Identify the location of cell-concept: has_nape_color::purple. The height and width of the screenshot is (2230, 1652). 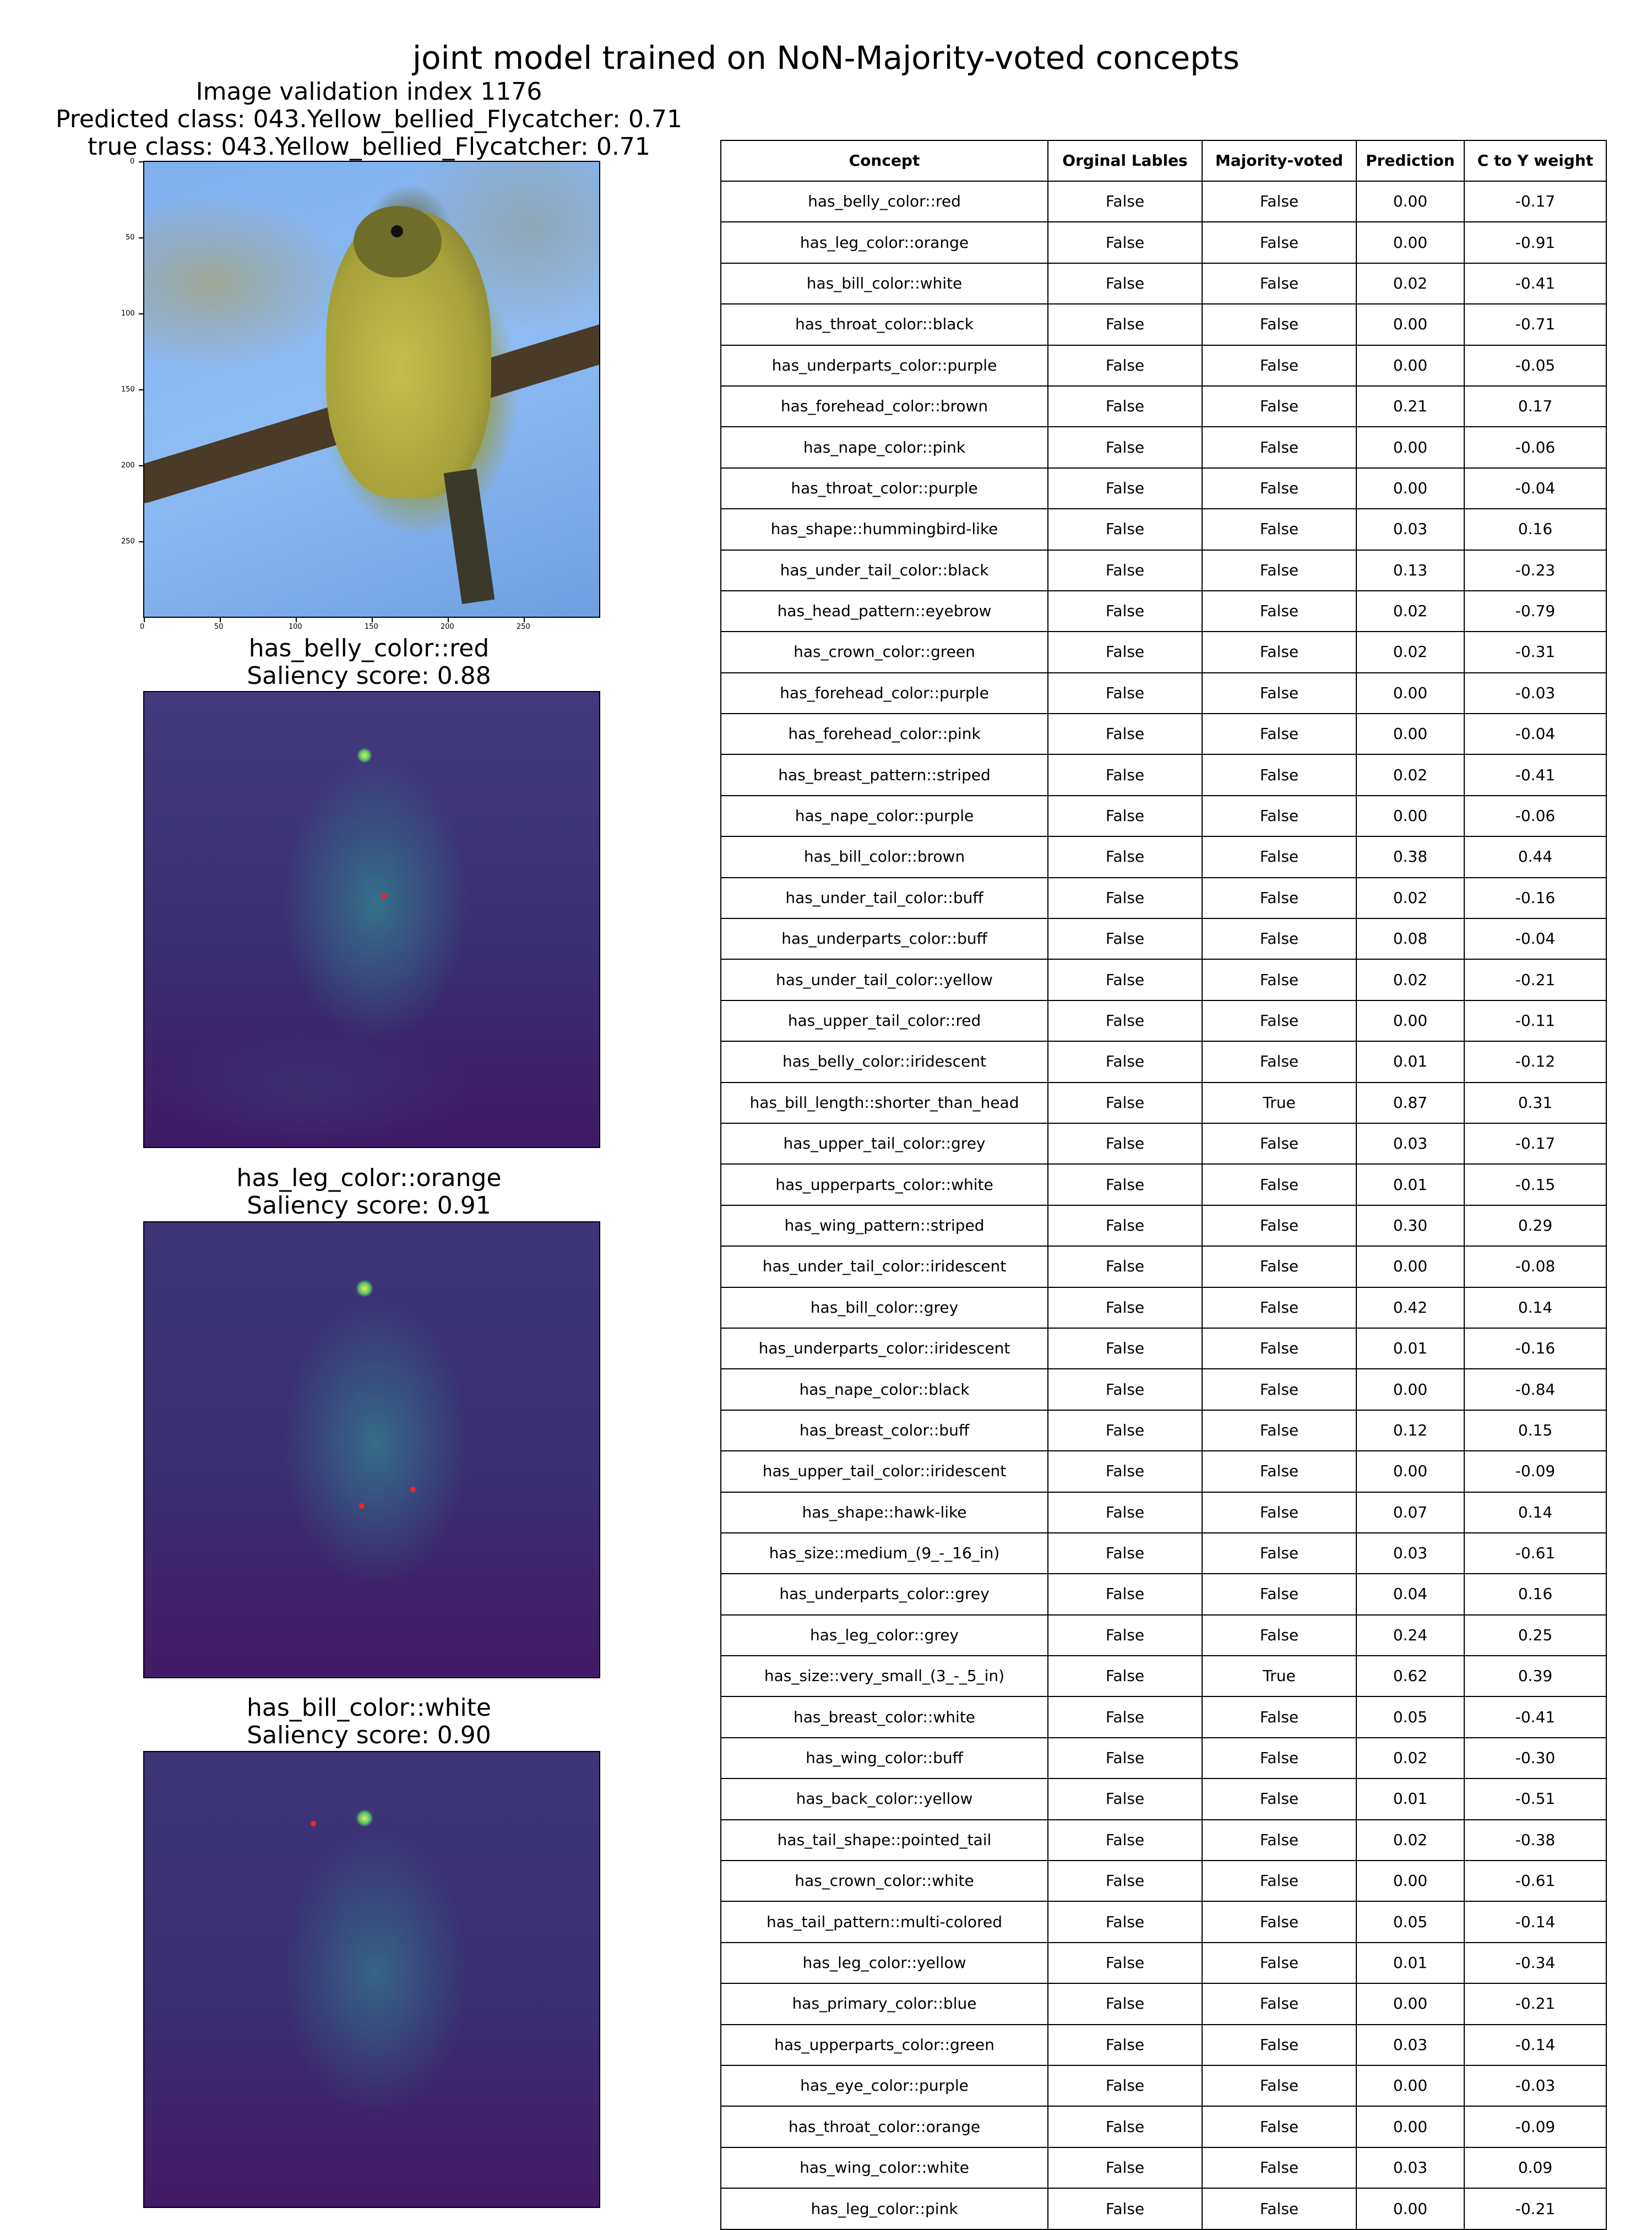
(884, 816).